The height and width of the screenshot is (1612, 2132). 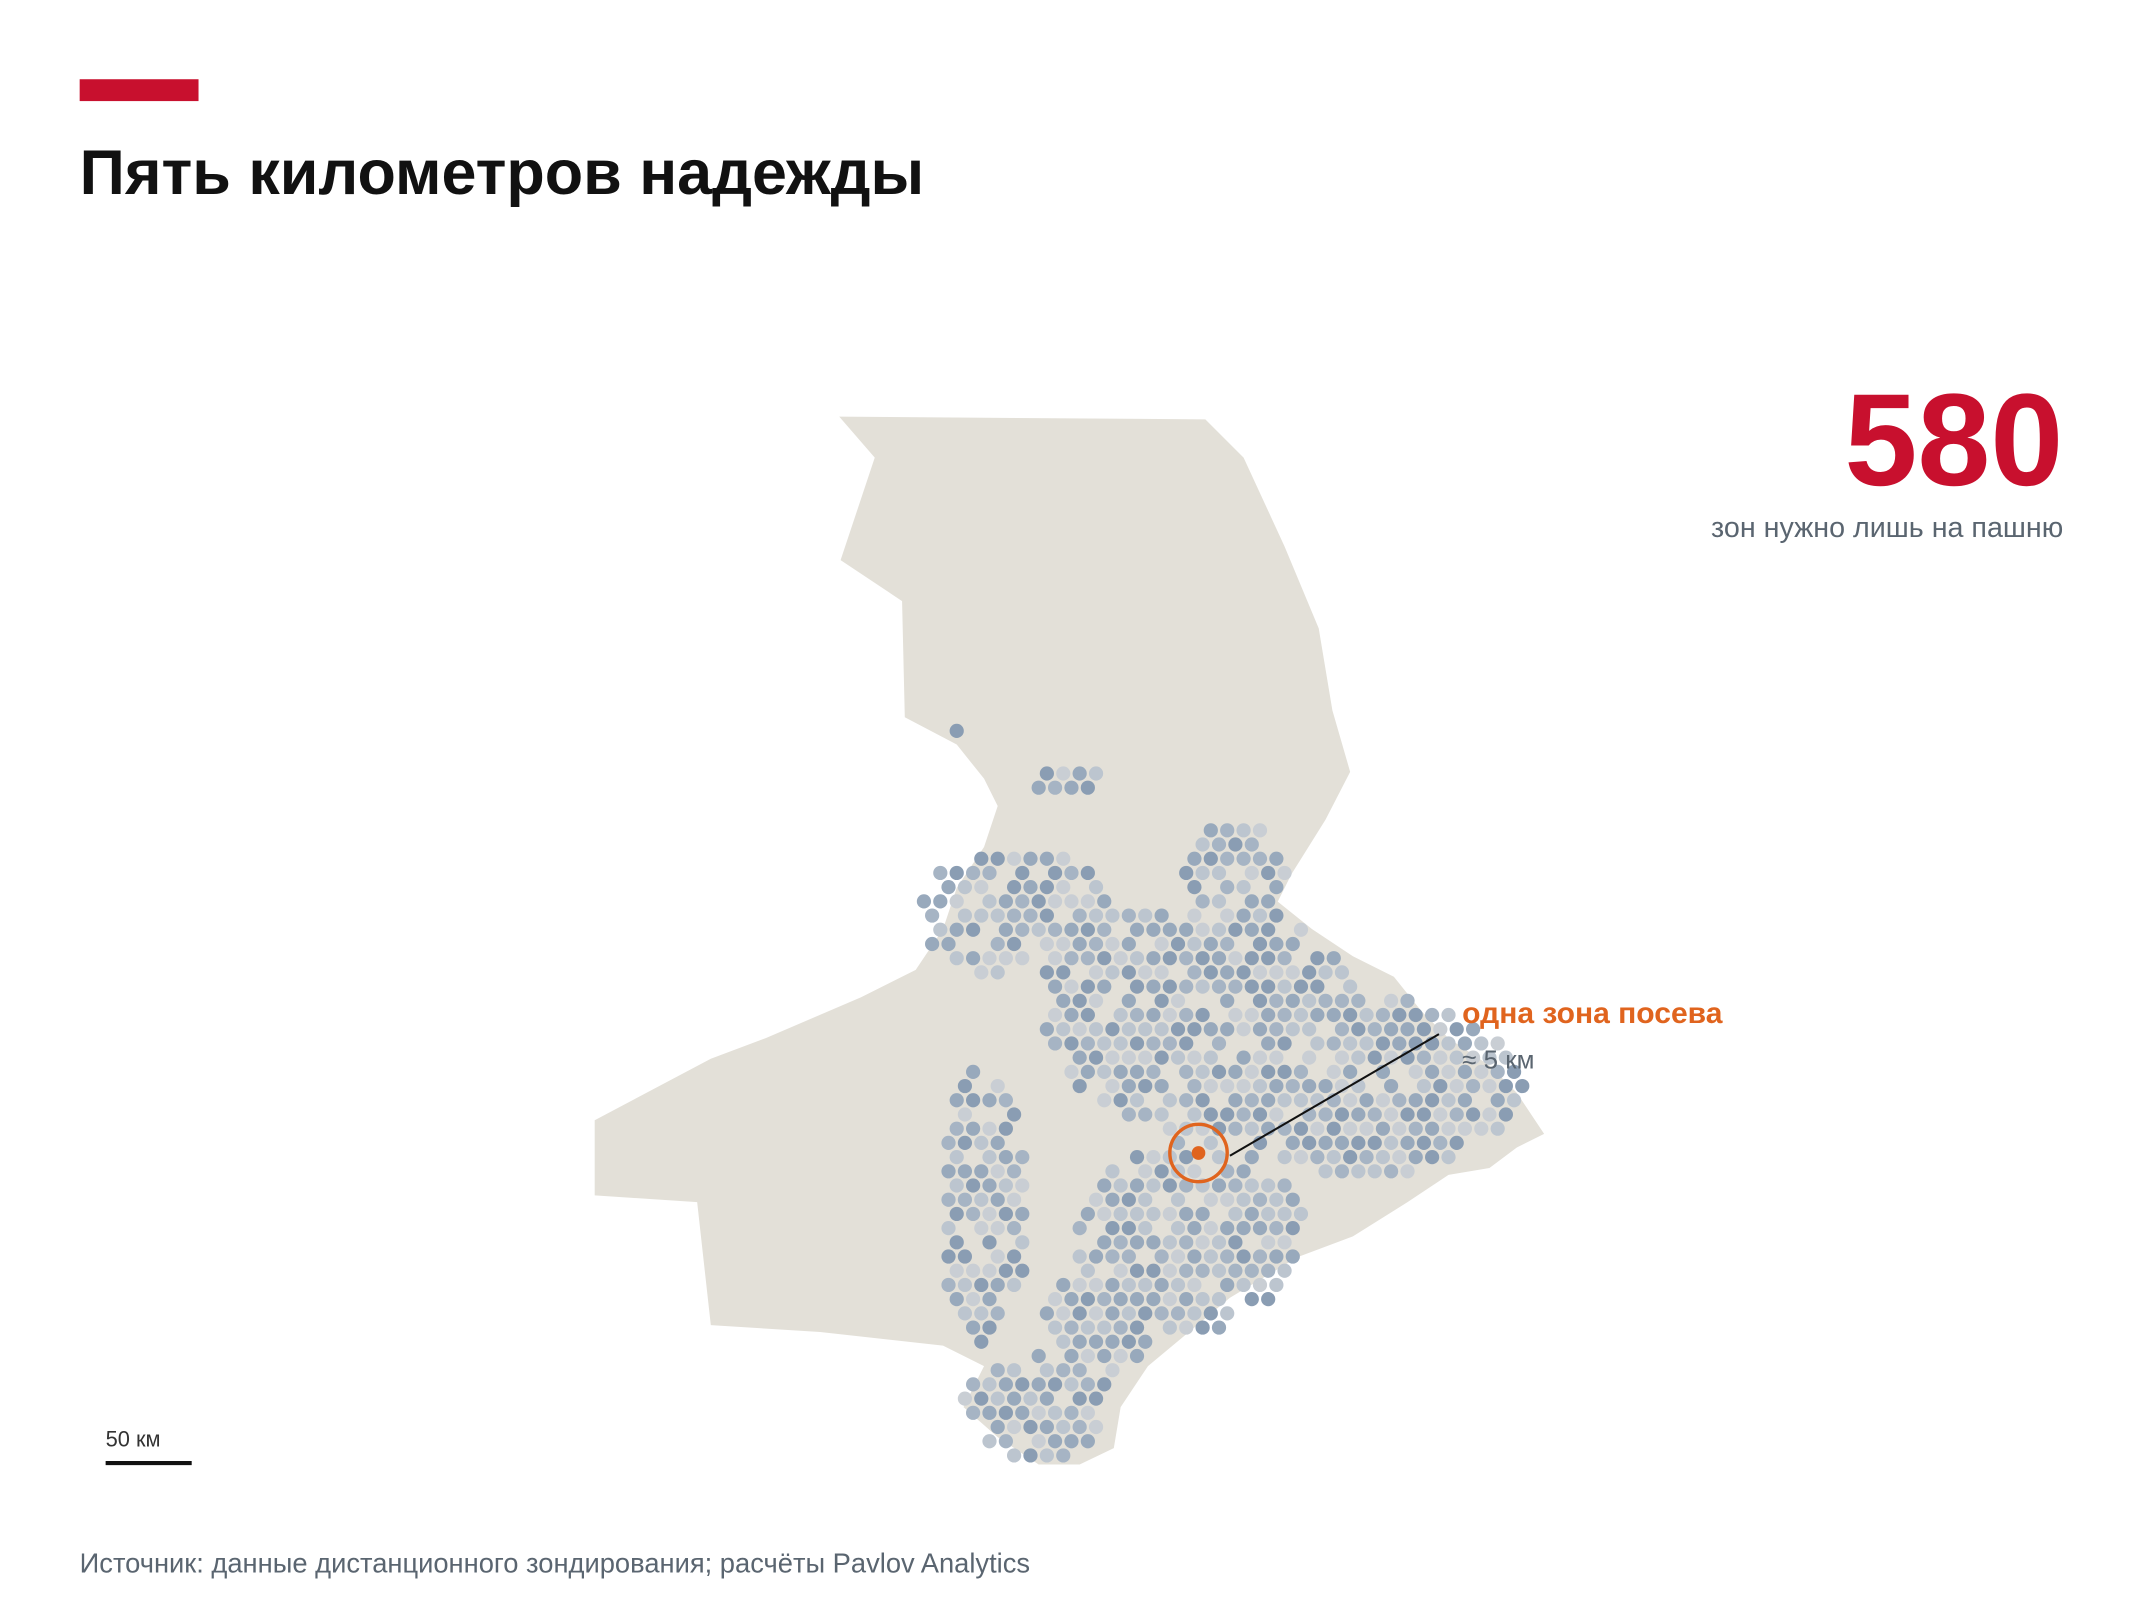 What do you see at coordinates (1223, 1093) in the screenshot?
I see `zone-dots` at bounding box center [1223, 1093].